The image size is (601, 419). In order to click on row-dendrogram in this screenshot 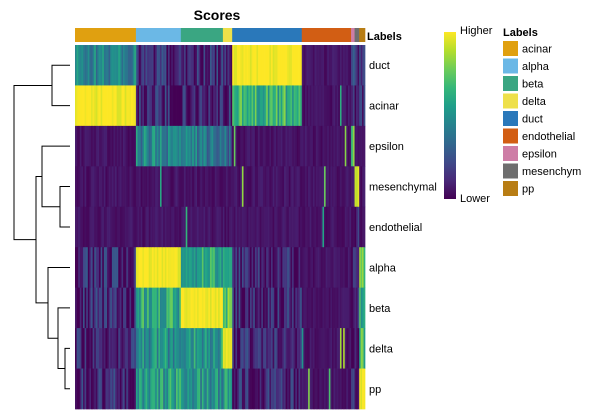, I will do `click(41, 227)`.